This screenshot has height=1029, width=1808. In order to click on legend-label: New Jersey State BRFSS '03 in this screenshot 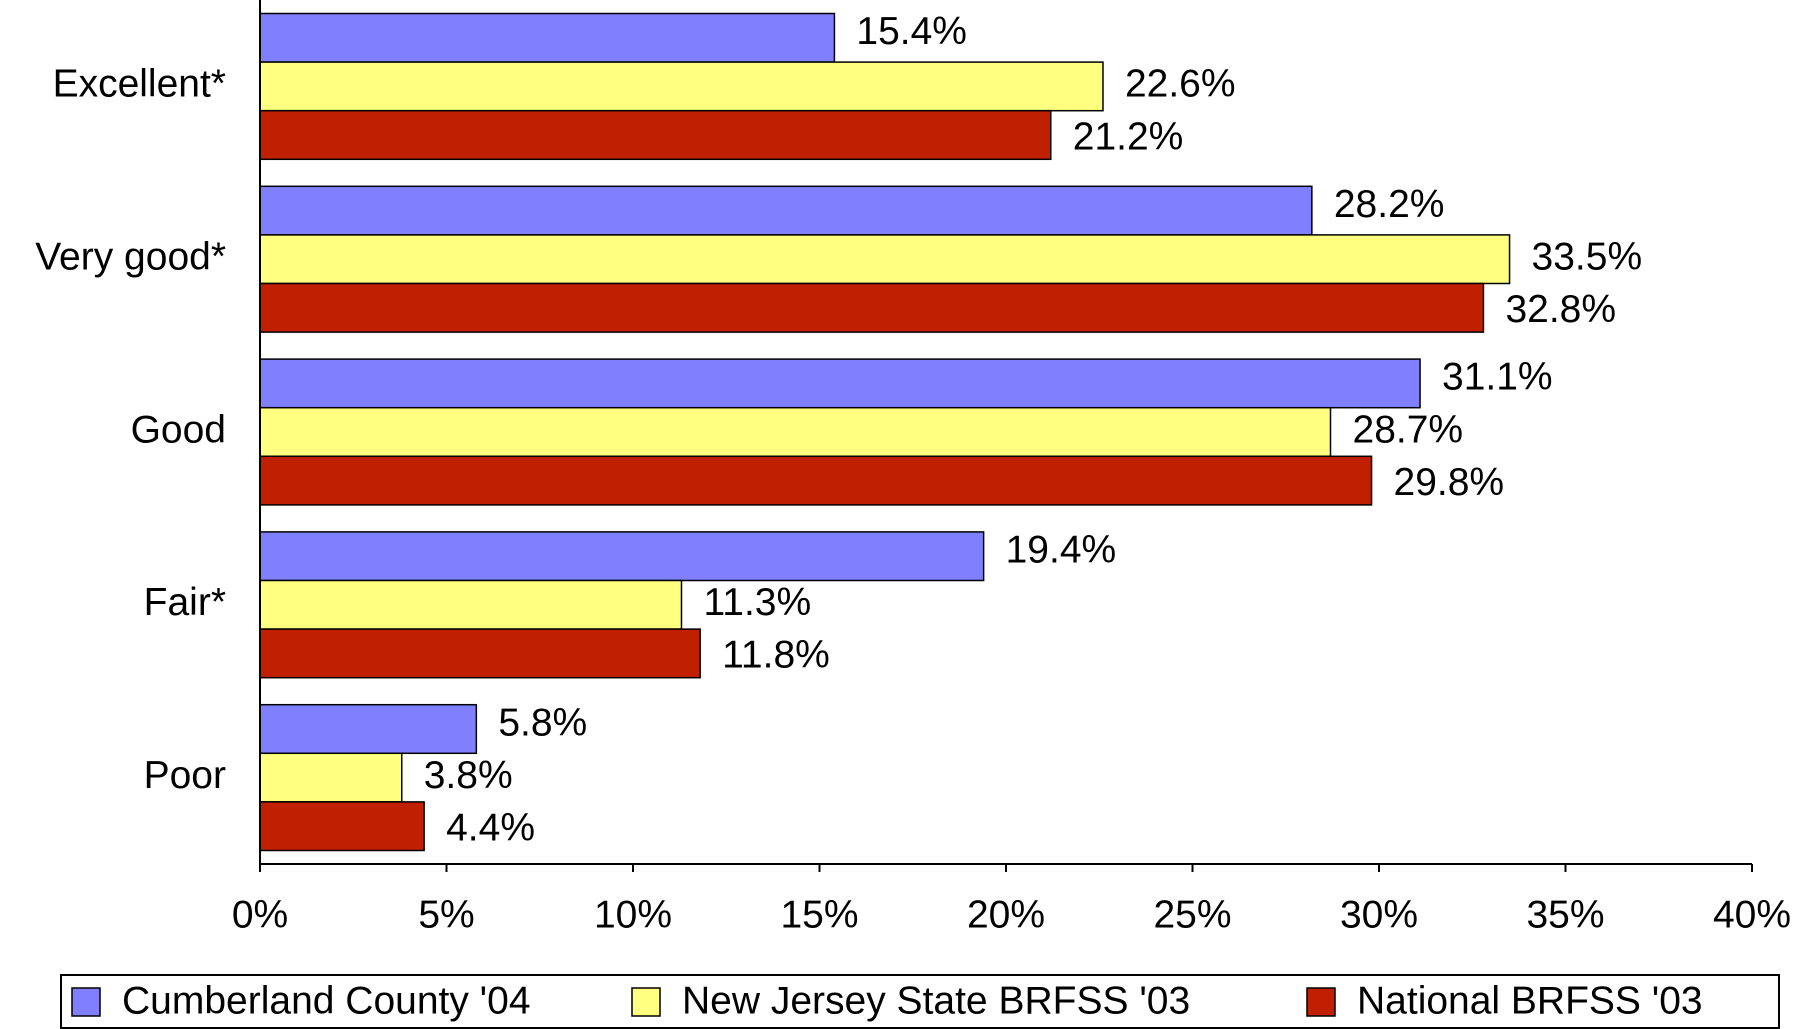, I will do `click(936, 1000)`.